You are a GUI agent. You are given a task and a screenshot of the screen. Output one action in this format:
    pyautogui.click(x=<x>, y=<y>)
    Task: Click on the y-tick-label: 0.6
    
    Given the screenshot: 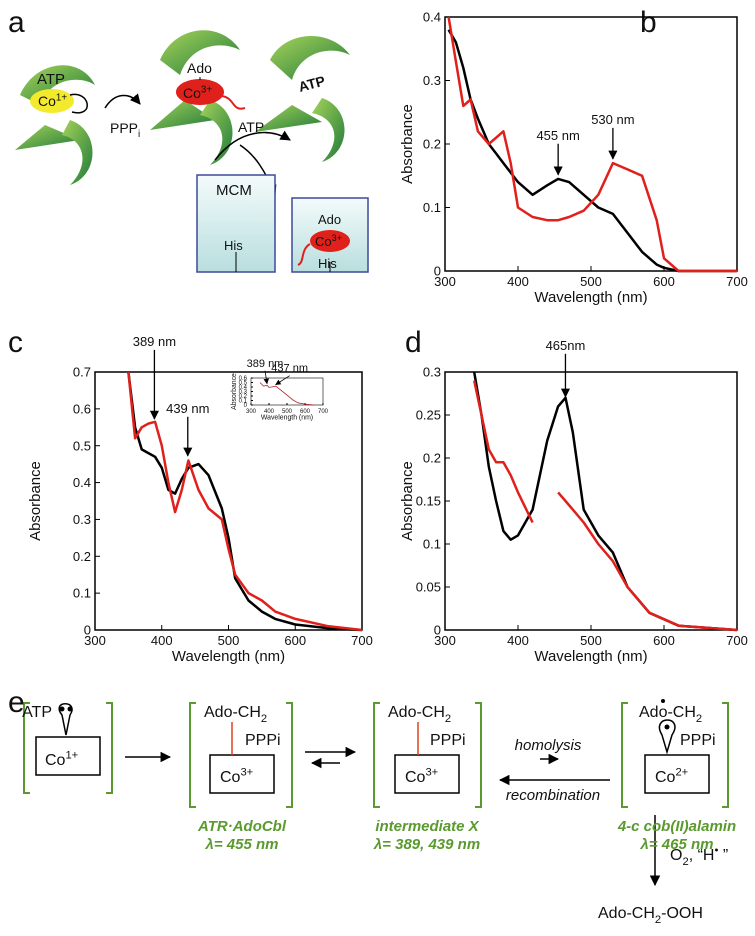 What is the action you would take?
    pyautogui.click(x=243, y=379)
    